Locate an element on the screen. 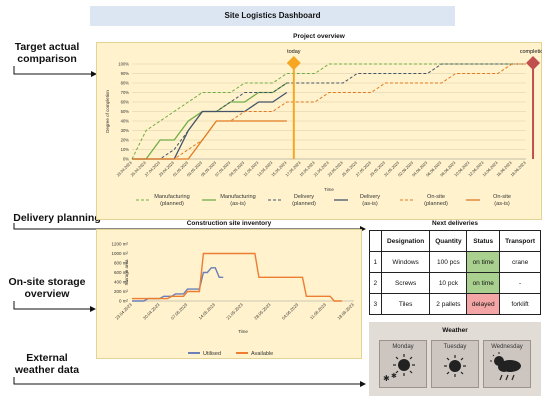  legend-label-ons_planned: On-site is located at coordinates (436, 197).